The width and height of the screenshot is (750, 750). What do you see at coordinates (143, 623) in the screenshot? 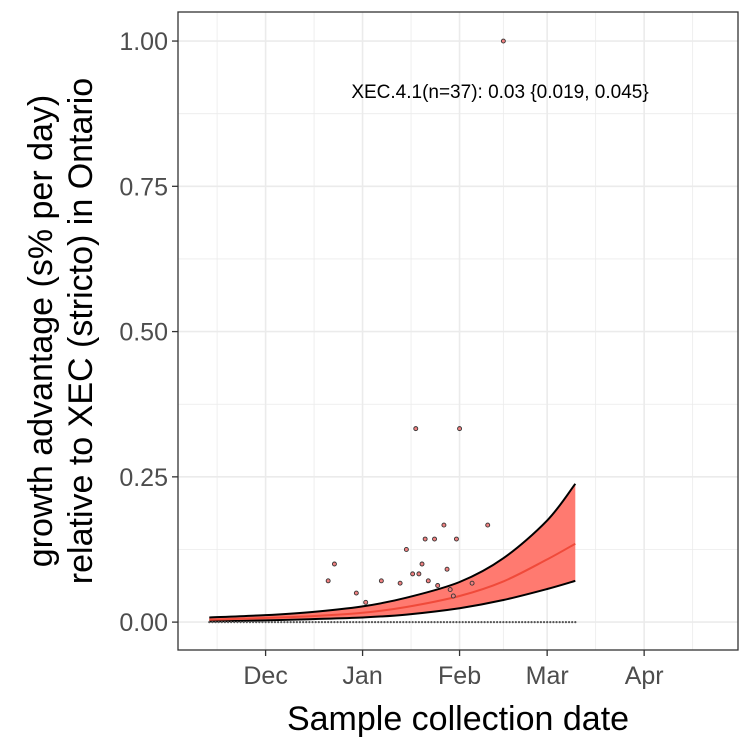
I see `y-tick-label: 0.00` at bounding box center [143, 623].